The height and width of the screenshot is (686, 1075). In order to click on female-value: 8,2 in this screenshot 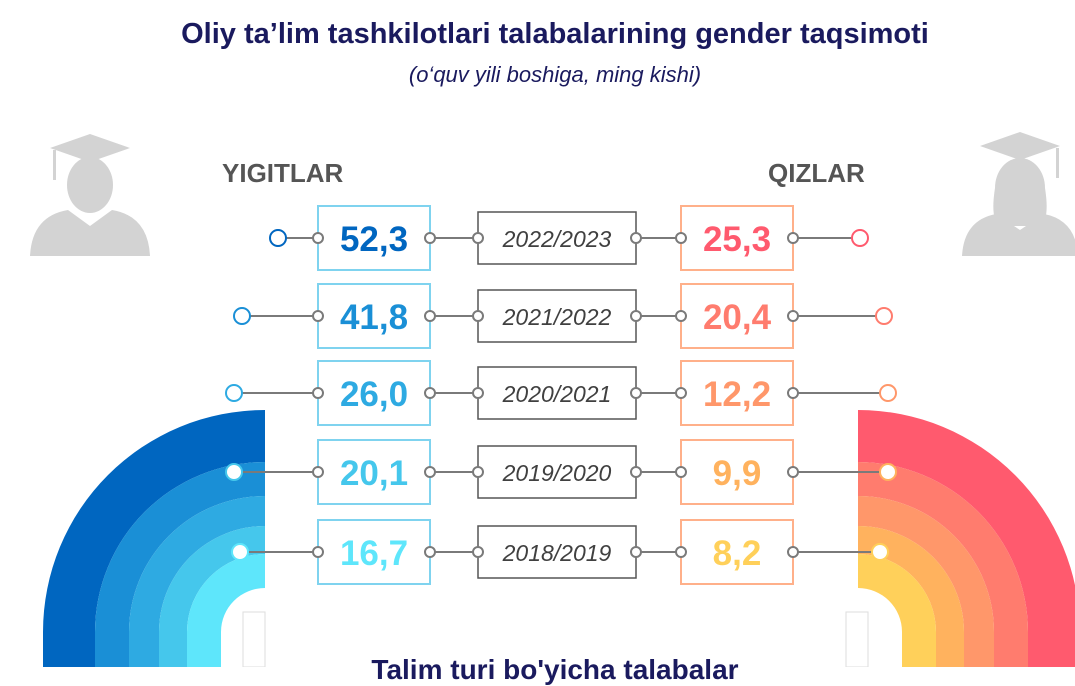, I will do `click(737, 553)`.